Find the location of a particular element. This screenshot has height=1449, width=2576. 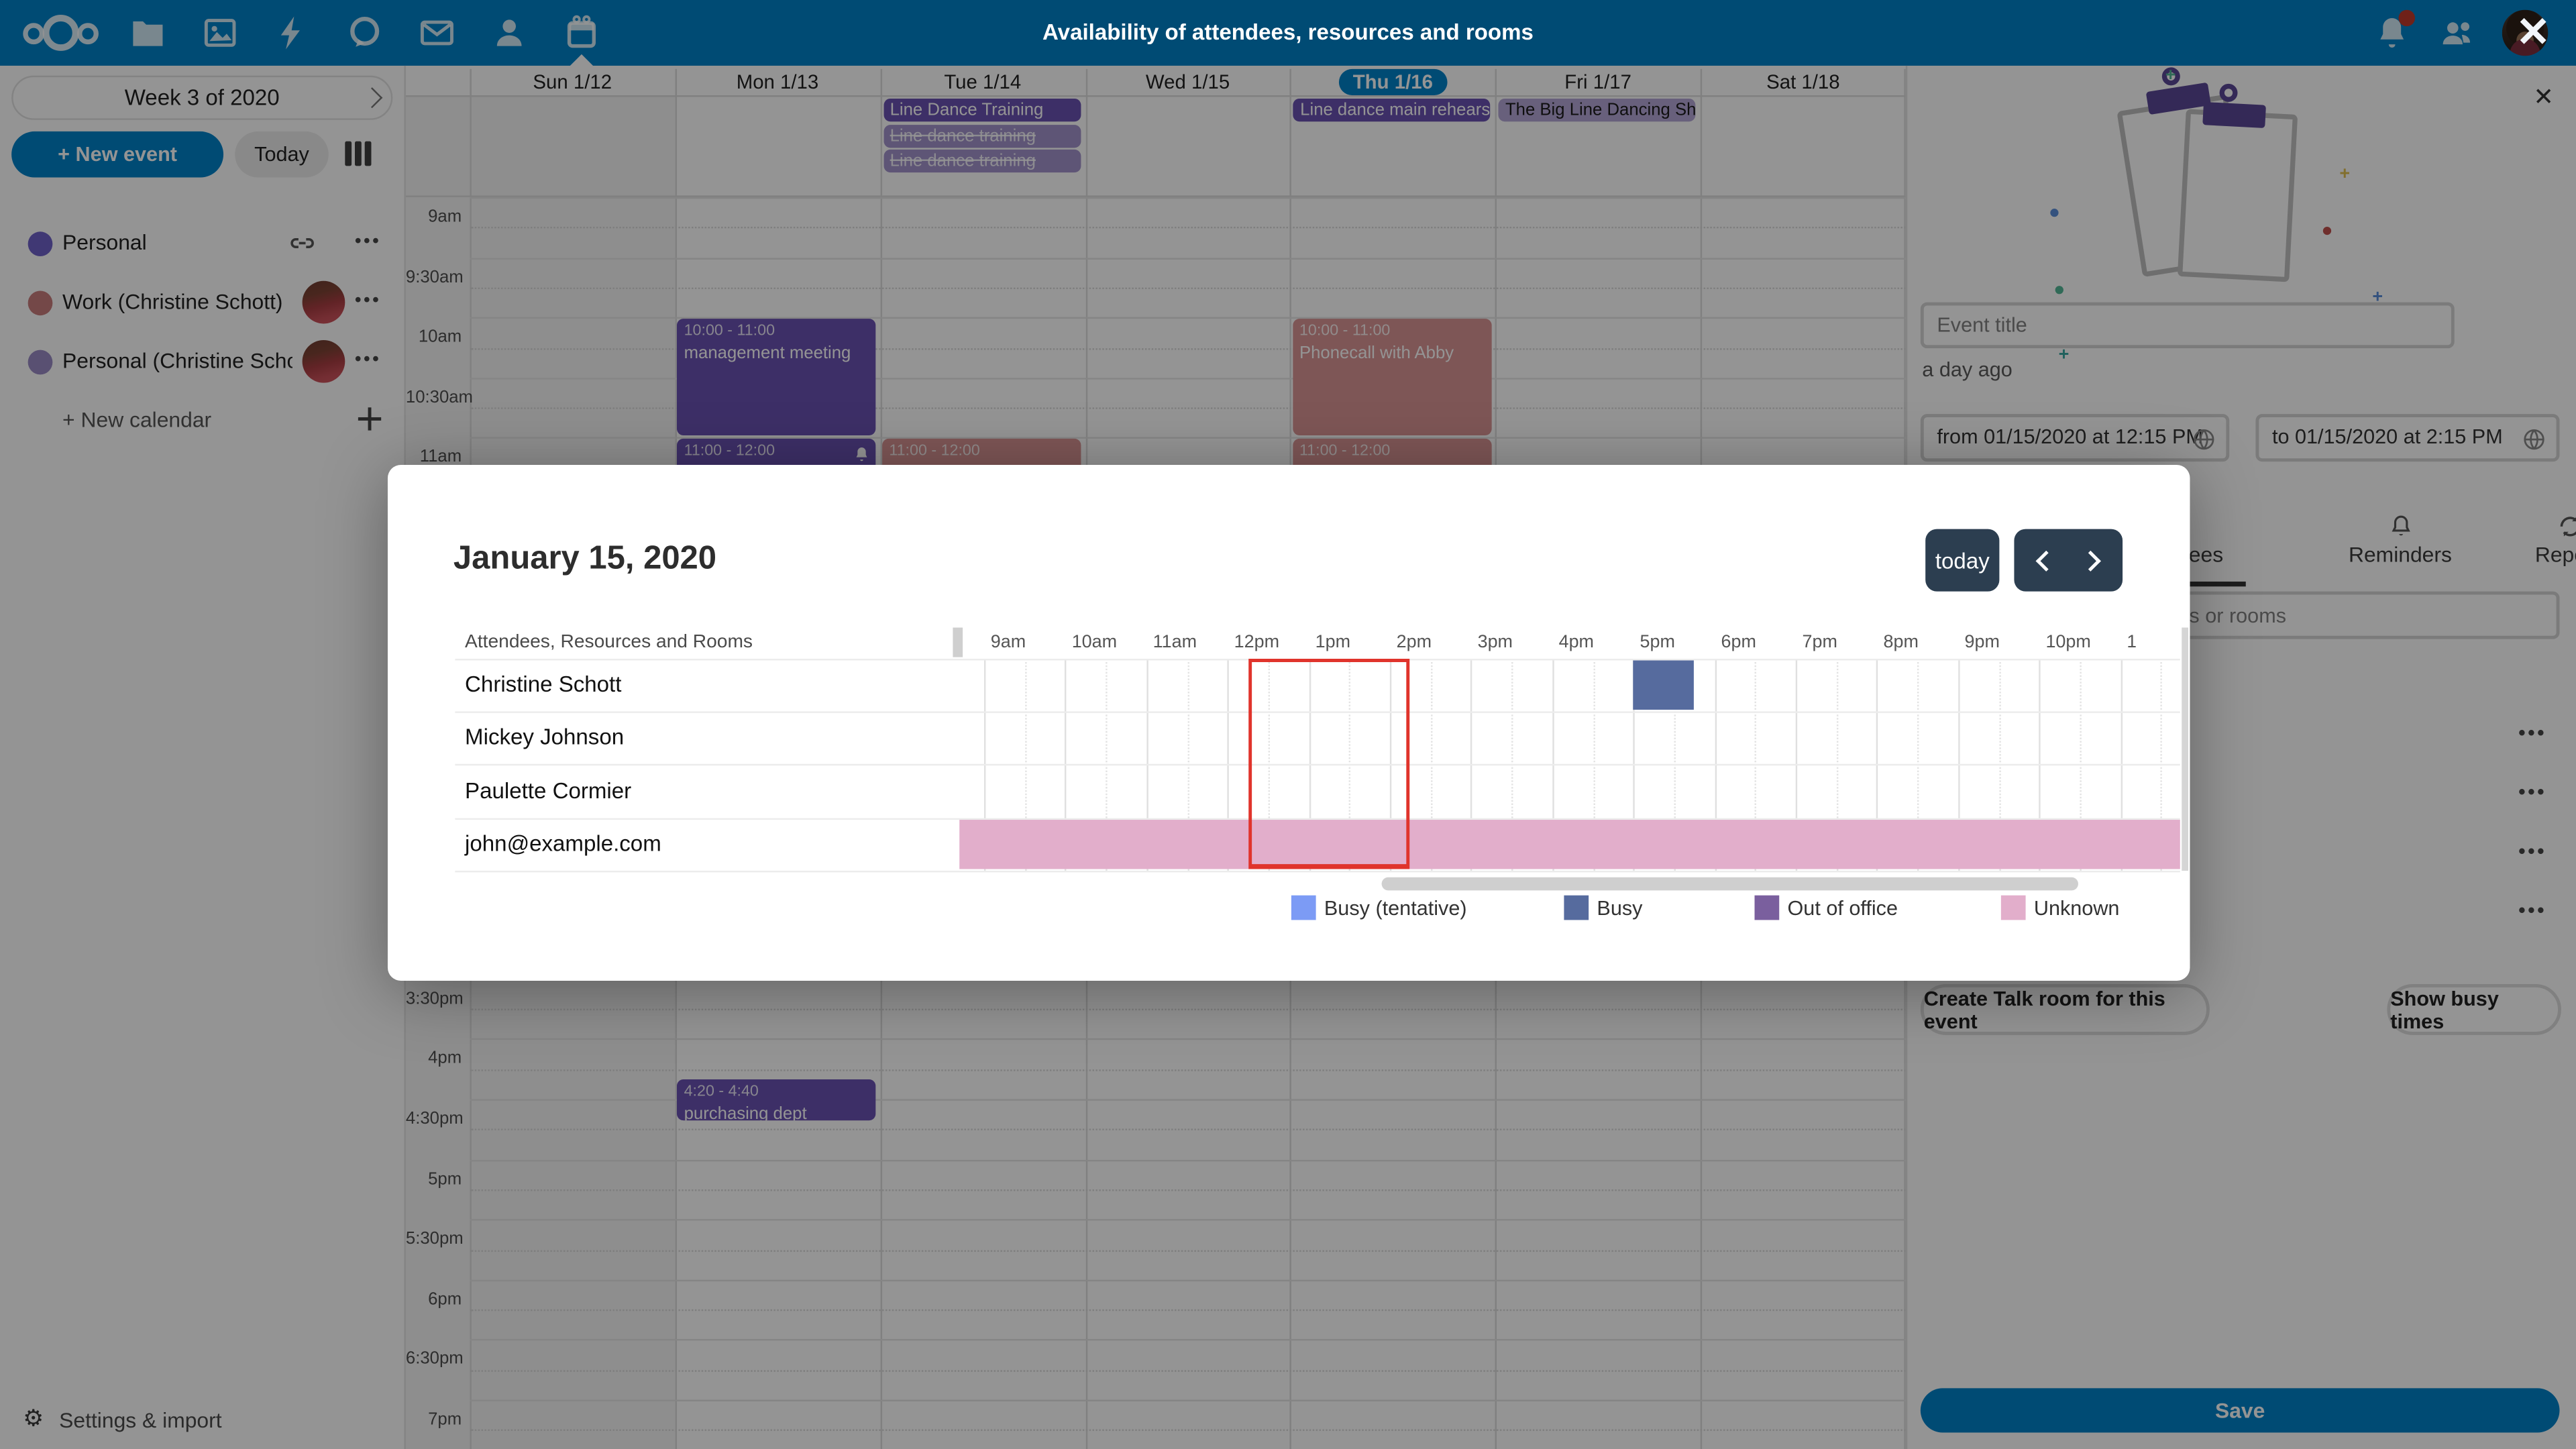

time-header-label: 2pm is located at coordinates (1414, 642).